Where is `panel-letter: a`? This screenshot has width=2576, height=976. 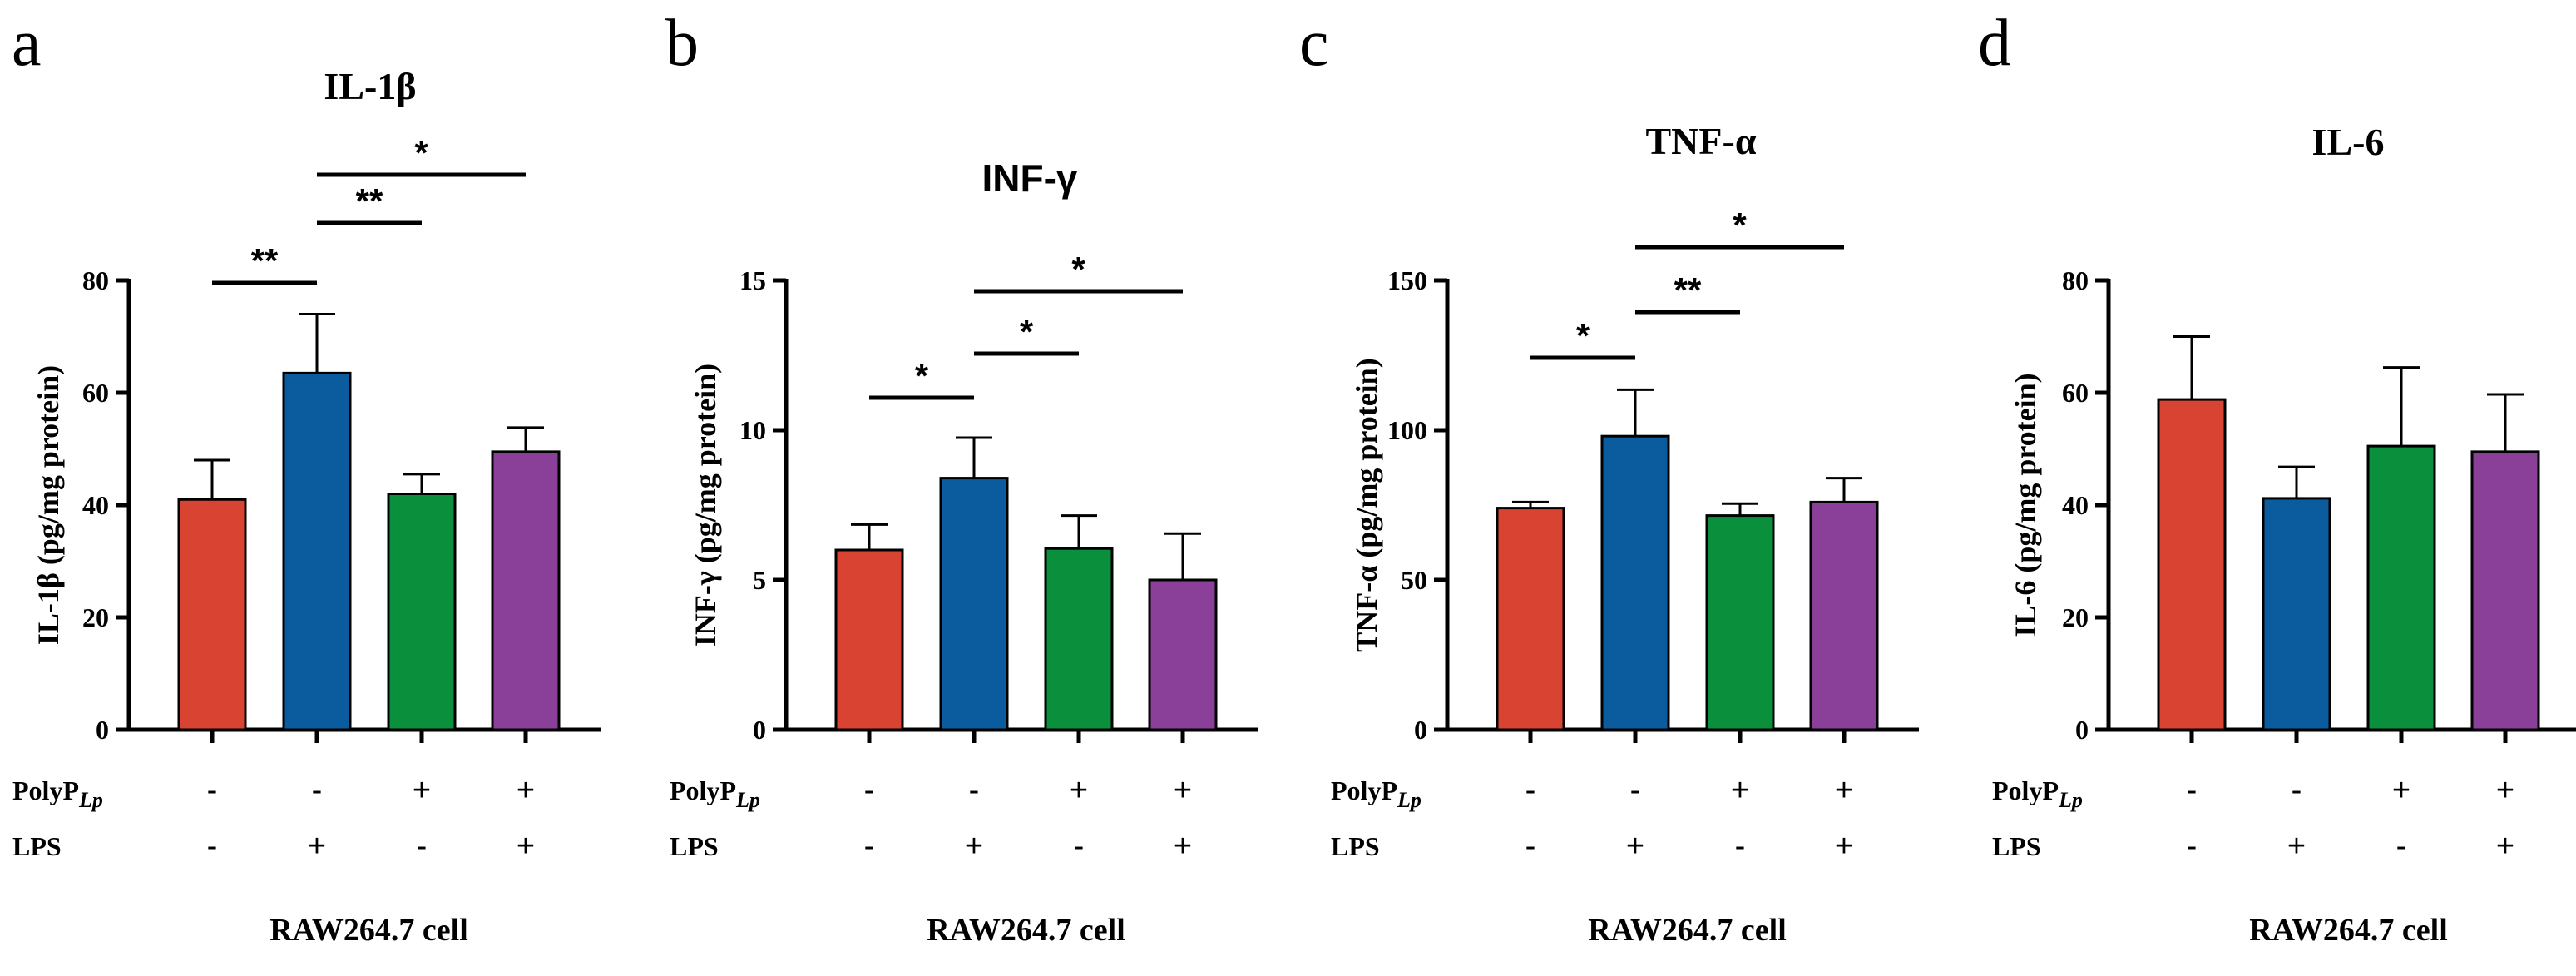 panel-letter: a is located at coordinates (27, 43).